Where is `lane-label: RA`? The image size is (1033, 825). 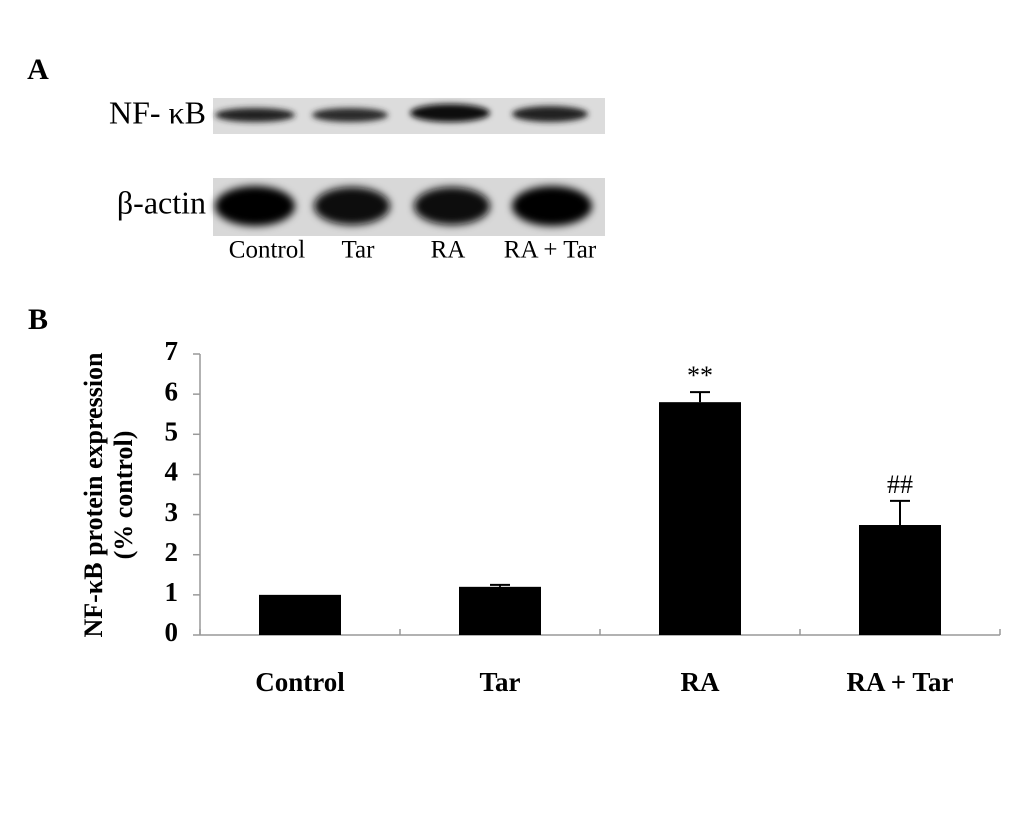 lane-label: RA is located at coordinates (448, 250).